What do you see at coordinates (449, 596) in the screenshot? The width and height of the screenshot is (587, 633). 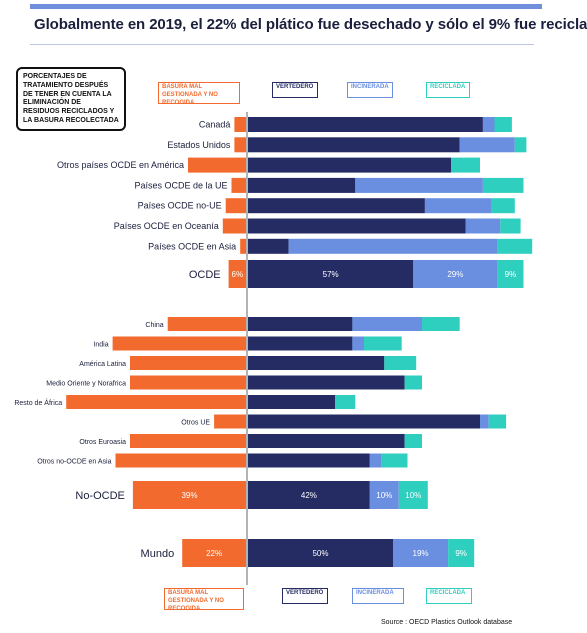 I see `legend-recycled-bottom: RECICLADA` at bounding box center [449, 596].